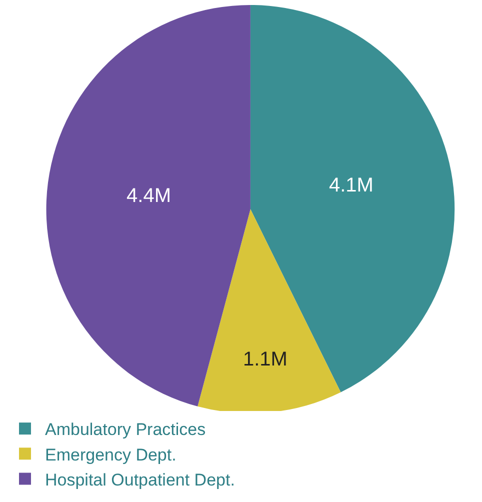 The width and height of the screenshot is (482, 502). Describe the element at coordinates (140, 480) in the screenshot. I see `legend-label: Hospital Outpatient Dept.` at that location.